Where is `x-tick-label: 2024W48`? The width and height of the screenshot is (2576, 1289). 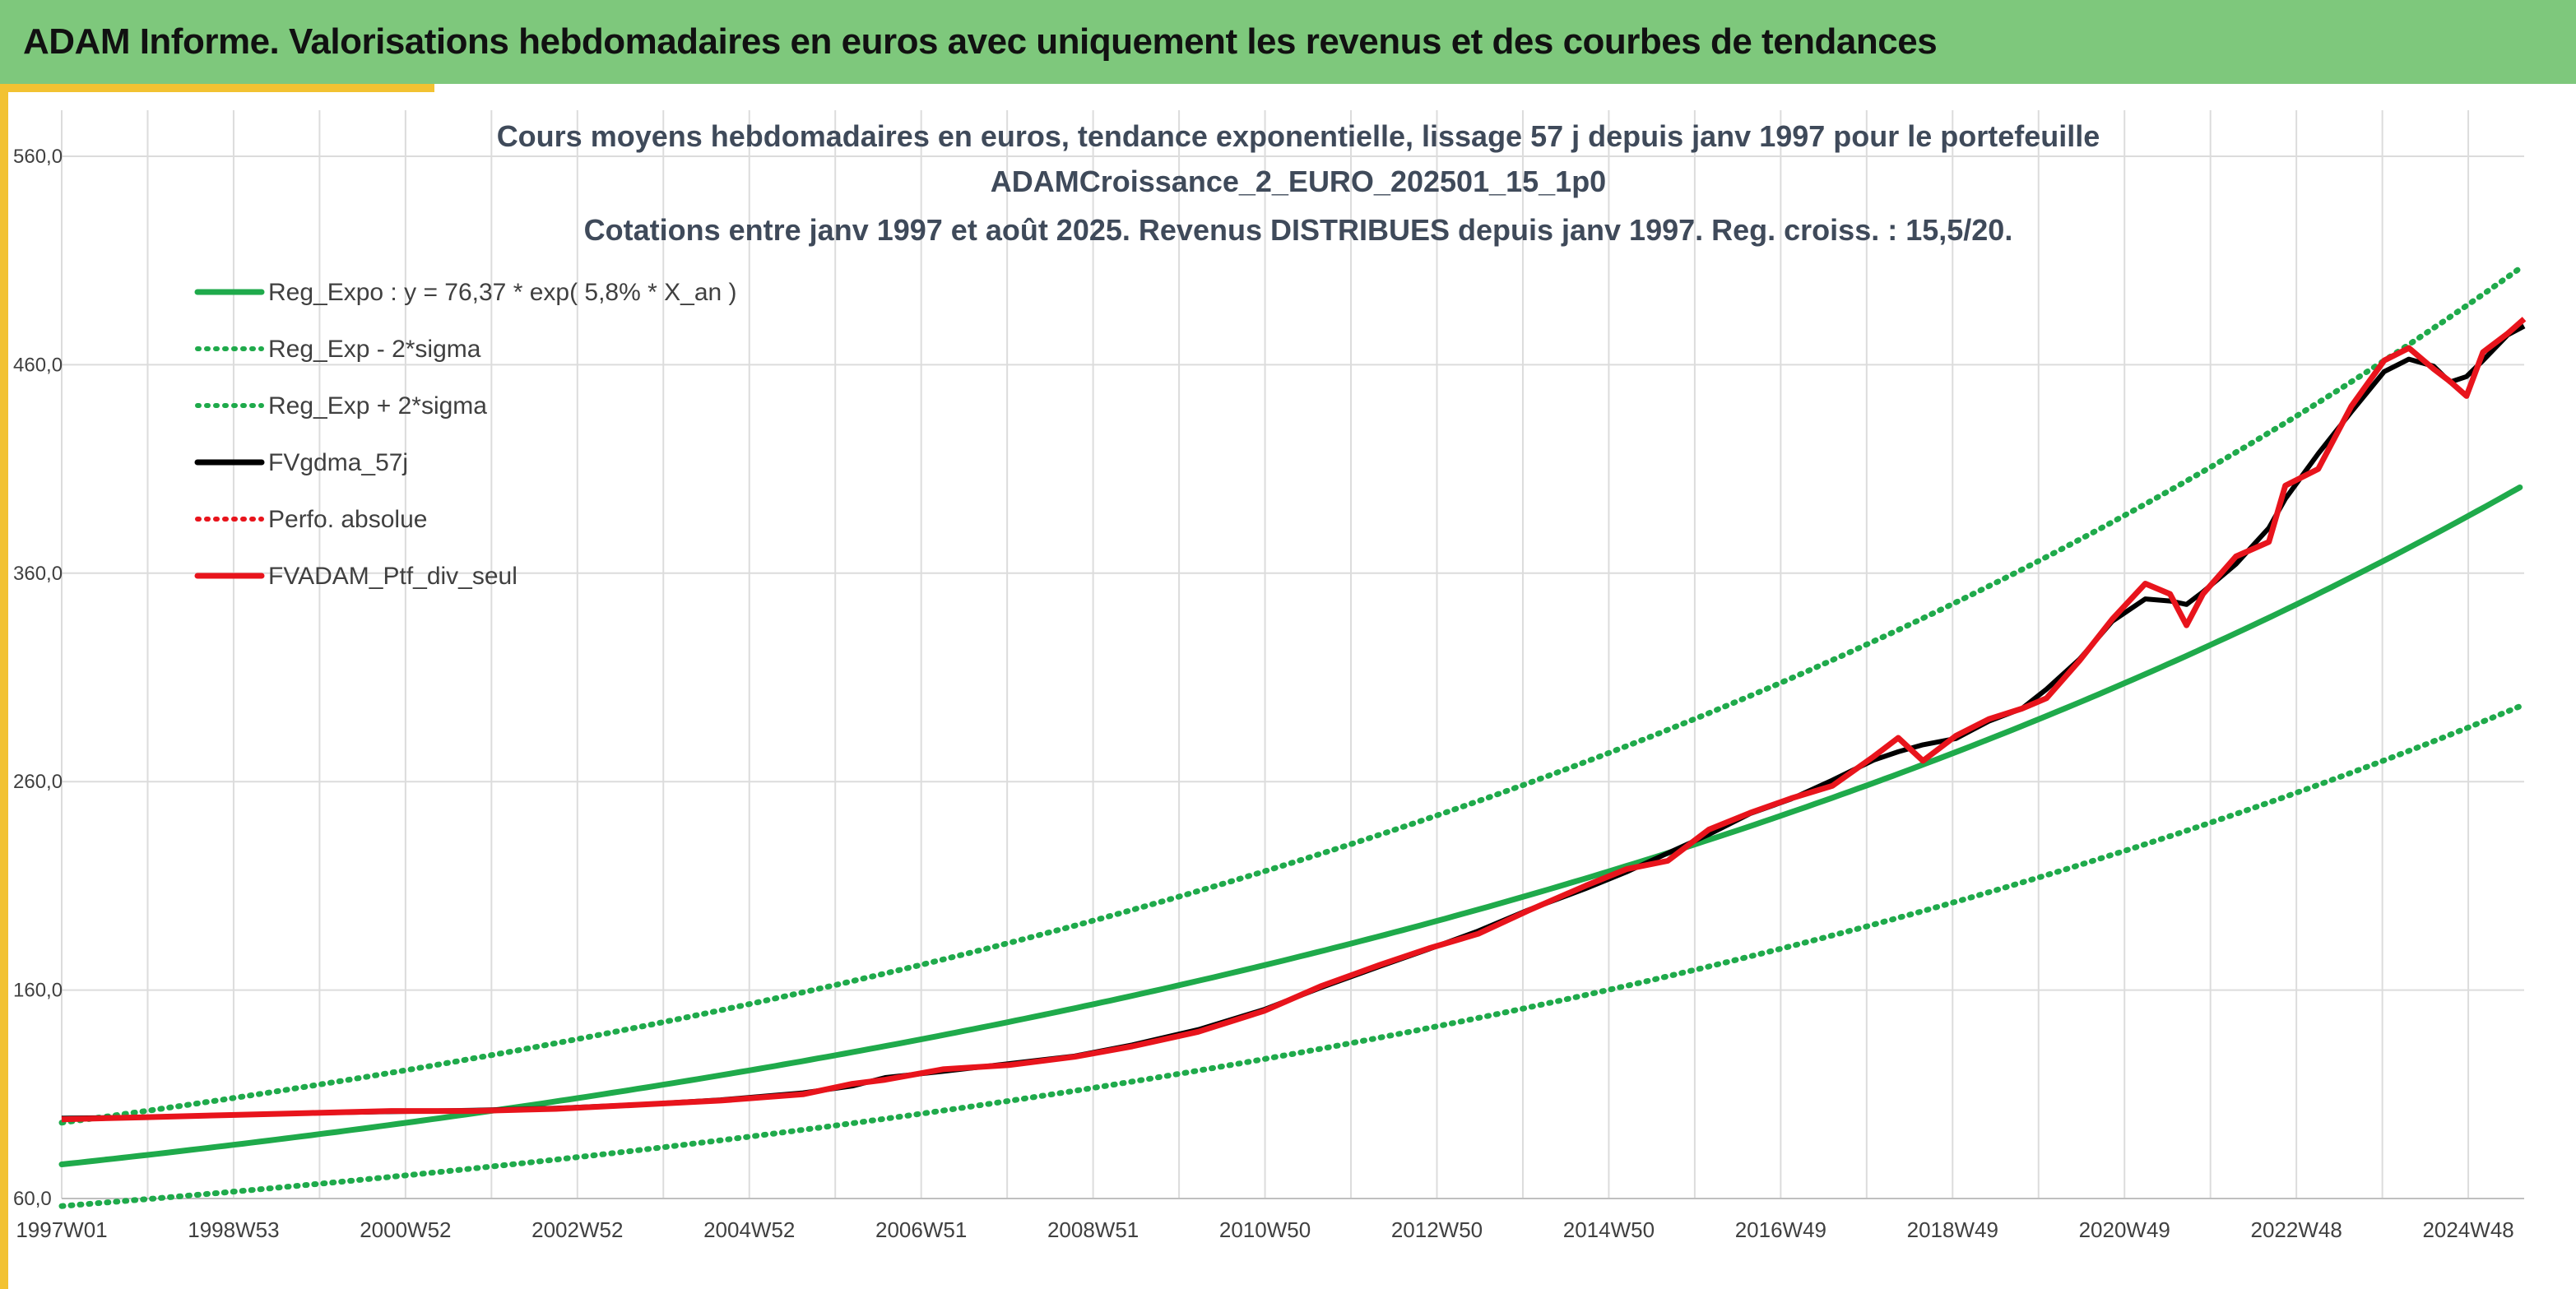
x-tick-label: 2024W48 is located at coordinates (2468, 1229).